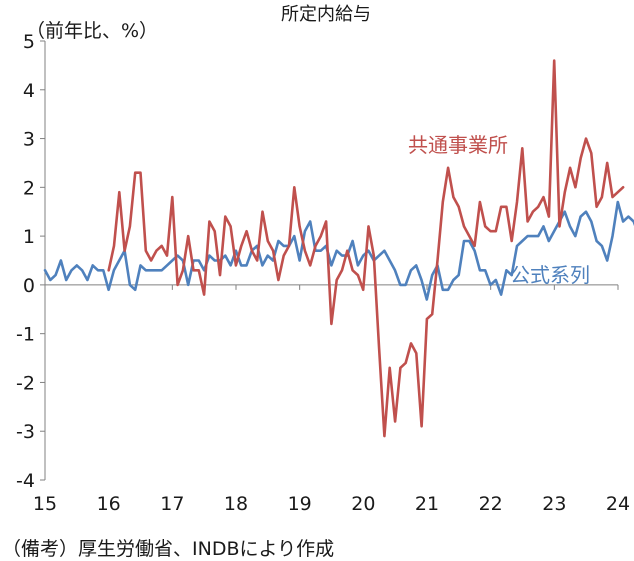 The width and height of the screenshot is (634, 561). What do you see at coordinates (618, 504) in the screenshot?
I see `x-tick-label: 24` at bounding box center [618, 504].